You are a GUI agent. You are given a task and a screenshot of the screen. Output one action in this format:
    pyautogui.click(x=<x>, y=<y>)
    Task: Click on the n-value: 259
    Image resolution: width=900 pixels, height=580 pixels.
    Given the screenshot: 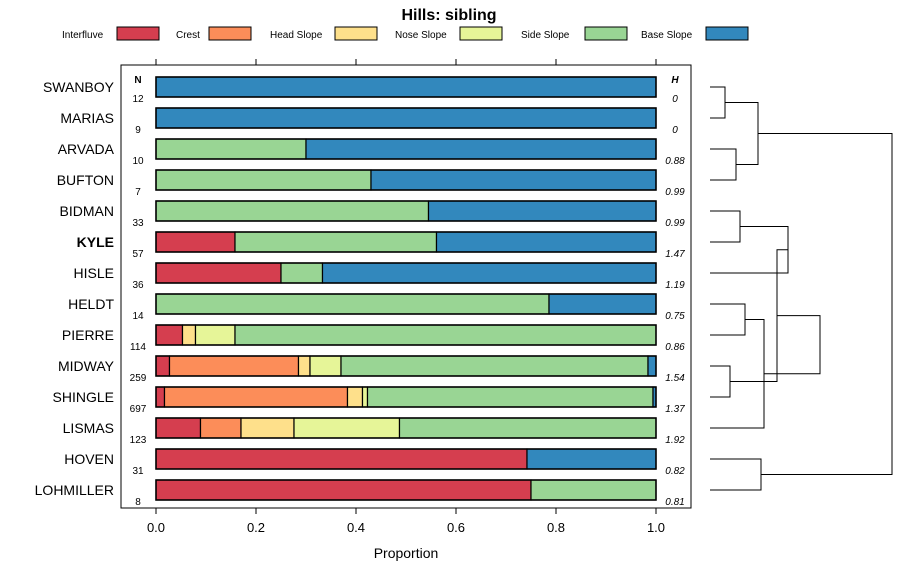 What is the action you would take?
    pyautogui.click(x=138, y=378)
    